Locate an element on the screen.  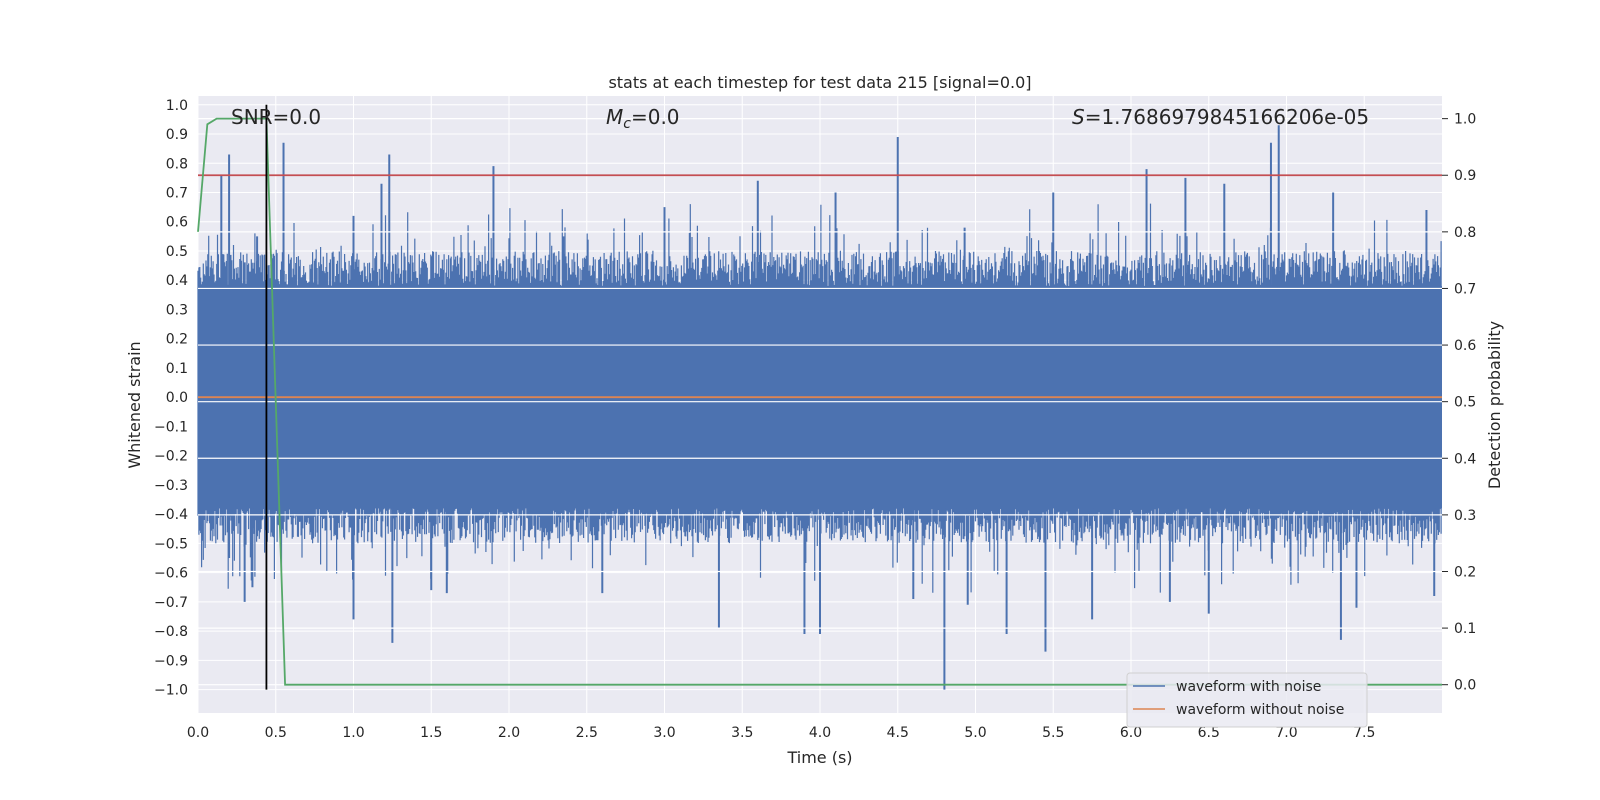
chirp-mass-annotation: Mc=0.0 is located at coordinates (643, 118).